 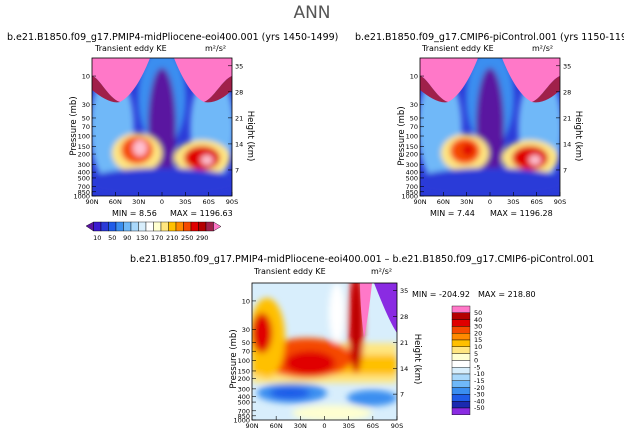 What do you see at coordinates (239, 118) in the screenshot?
I see `y-right-tick-label: 21` at bounding box center [239, 118].